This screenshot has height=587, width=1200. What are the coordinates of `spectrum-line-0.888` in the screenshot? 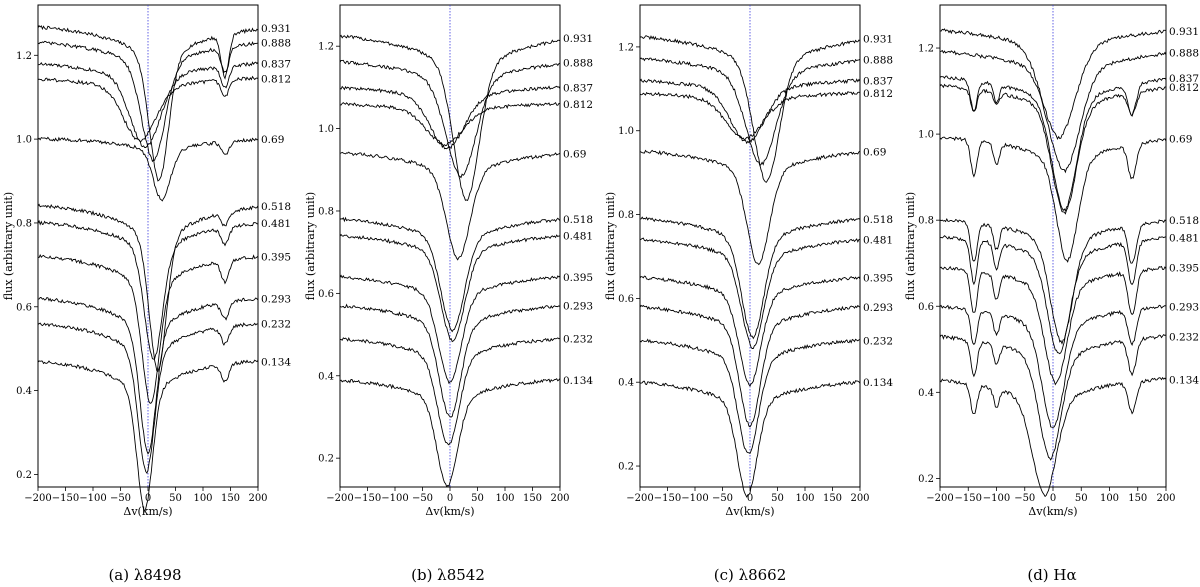 It's located at (1053, 111).